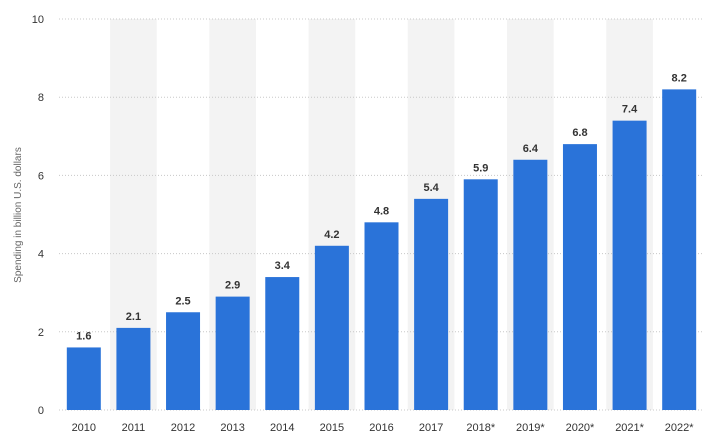 The height and width of the screenshot is (446, 713). What do you see at coordinates (83, 336) in the screenshot?
I see `bar-value-label: 1.6` at bounding box center [83, 336].